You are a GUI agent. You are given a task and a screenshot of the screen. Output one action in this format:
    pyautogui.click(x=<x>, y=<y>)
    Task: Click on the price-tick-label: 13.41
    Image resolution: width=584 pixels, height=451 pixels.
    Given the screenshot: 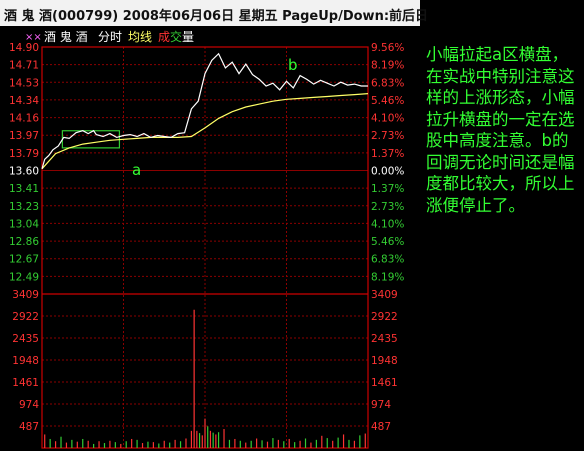 What is the action you would take?
    pyautogui.click(x=24, y=189)
    